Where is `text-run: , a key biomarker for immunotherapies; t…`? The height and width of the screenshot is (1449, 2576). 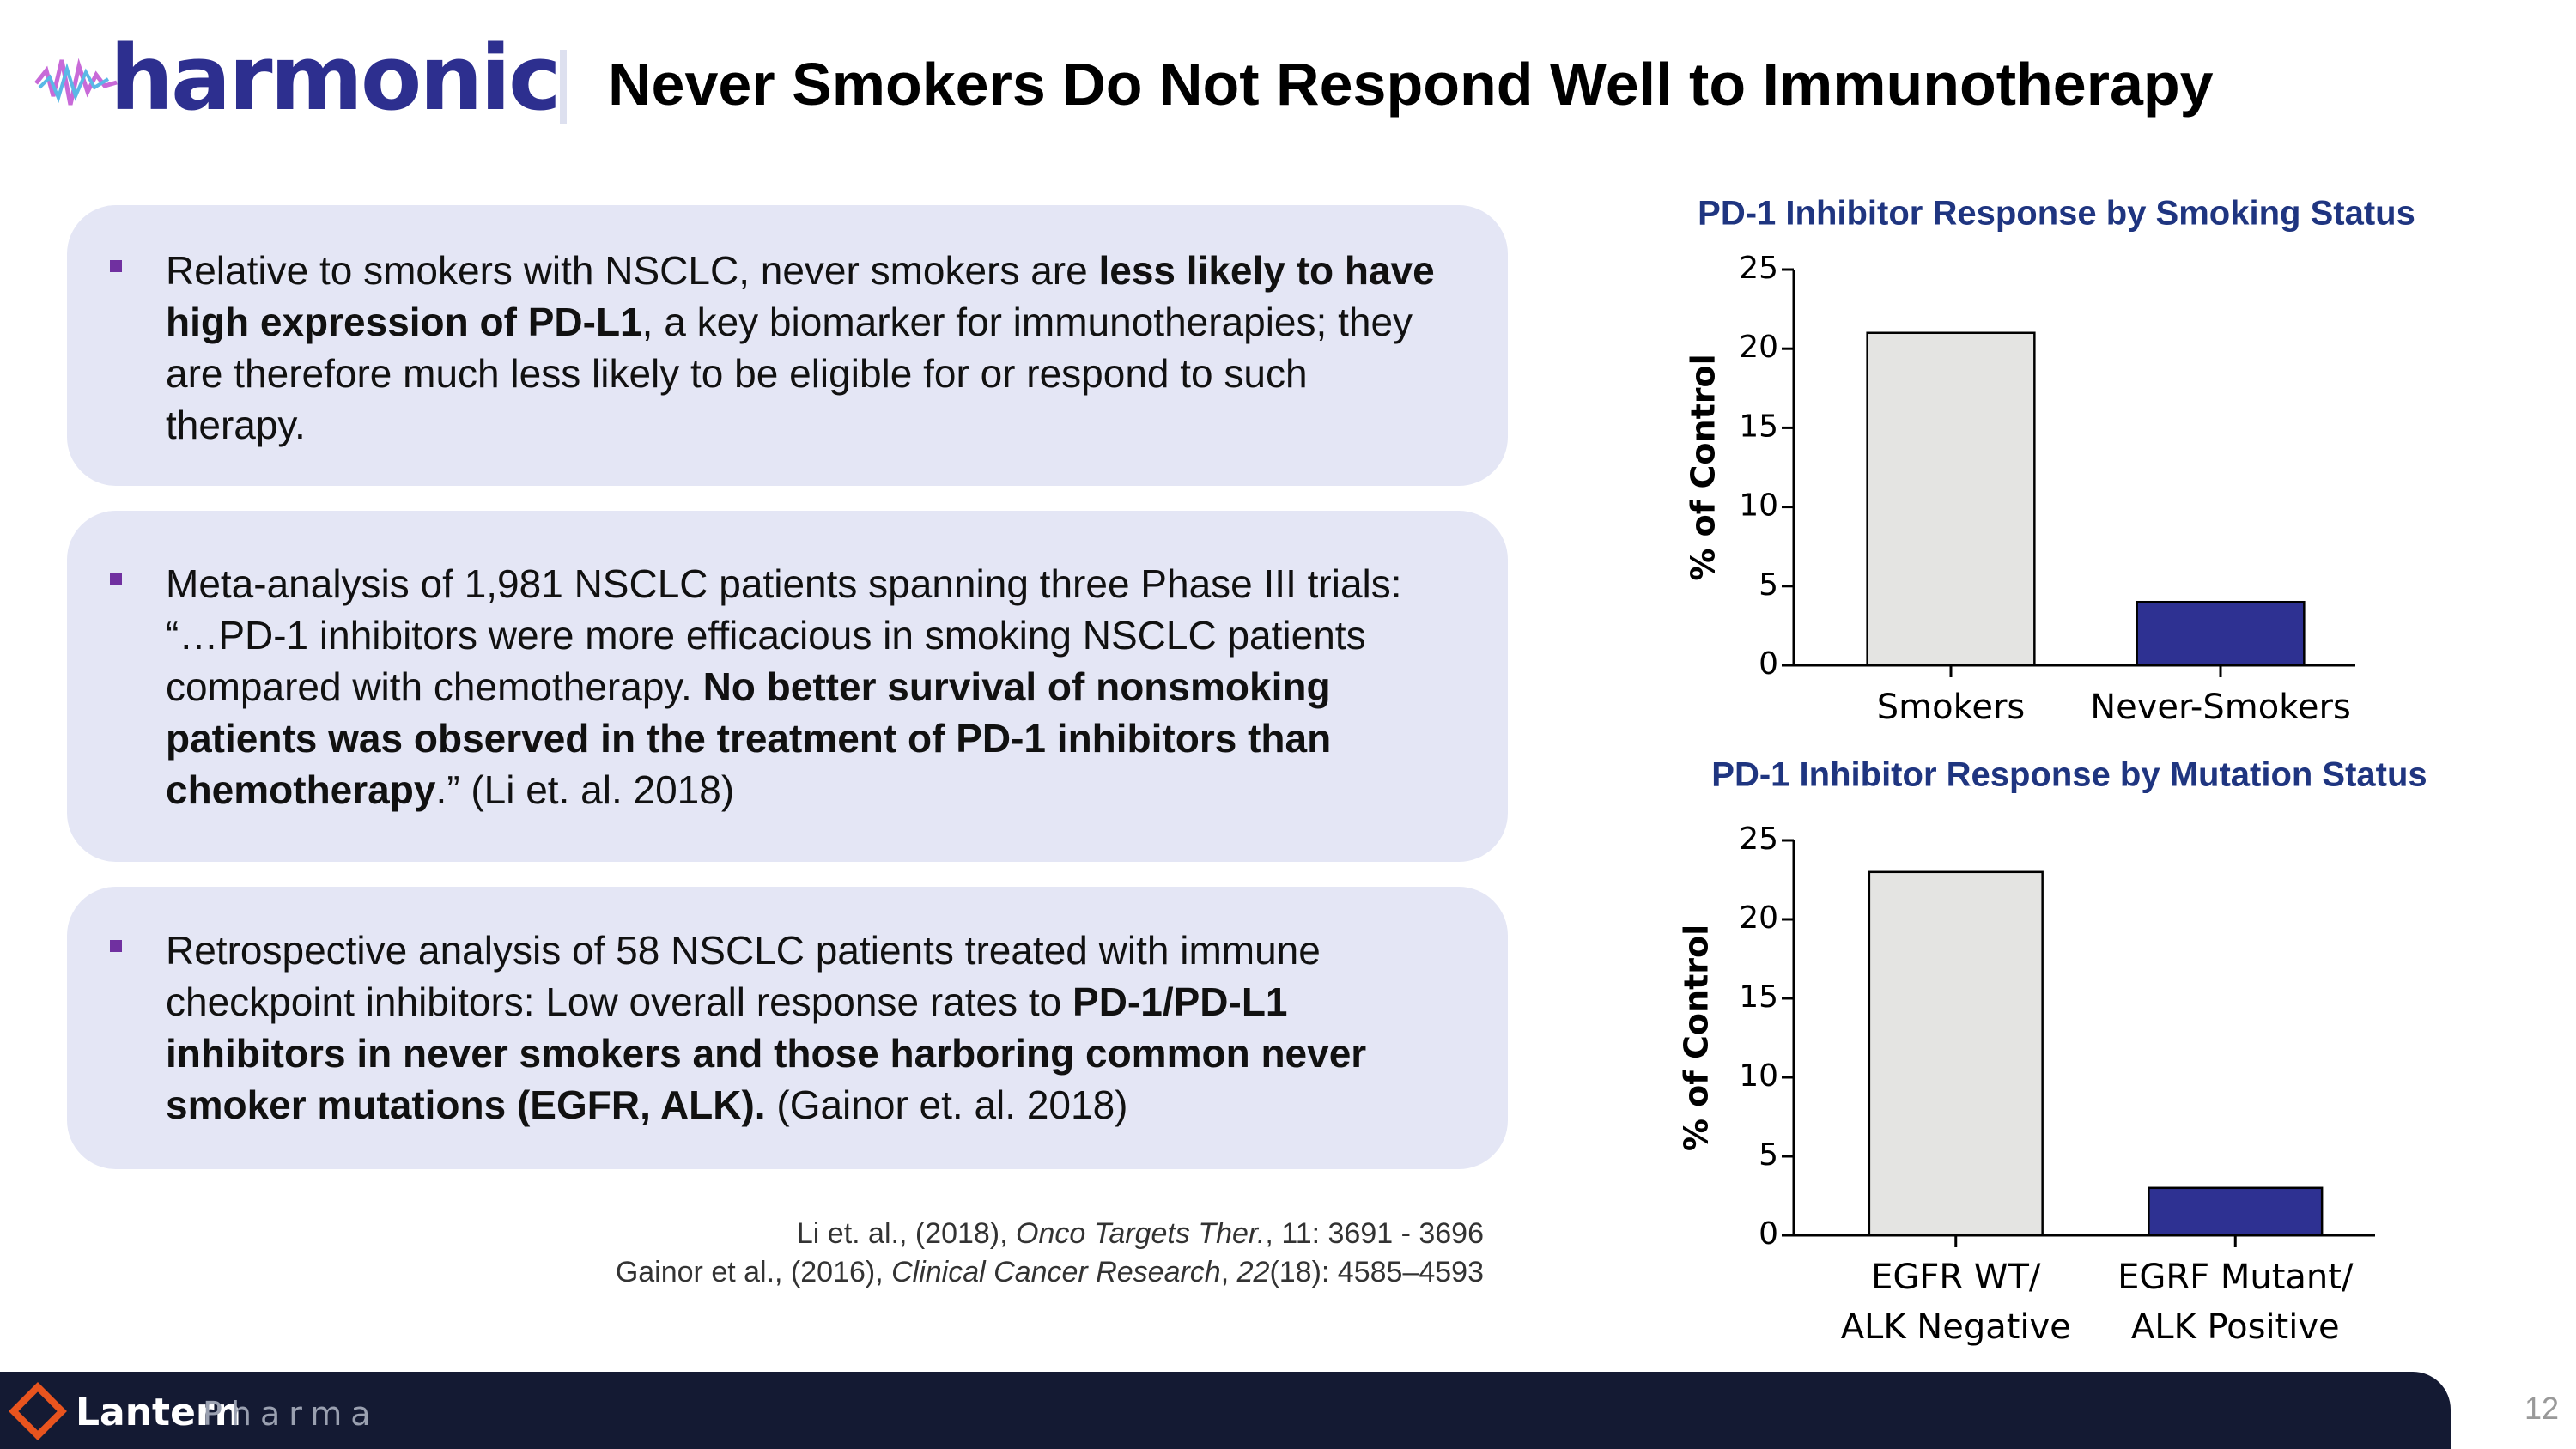
text-run: , a key biomarker for immunotherapies; t… is located at coordinates (790, 373).